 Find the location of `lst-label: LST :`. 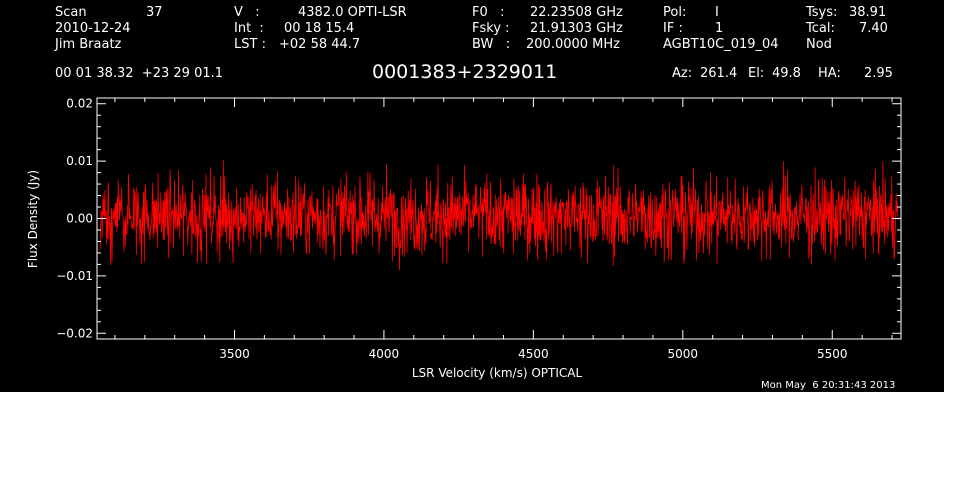

lst-label: LST : is located at coordinates (250, 44).